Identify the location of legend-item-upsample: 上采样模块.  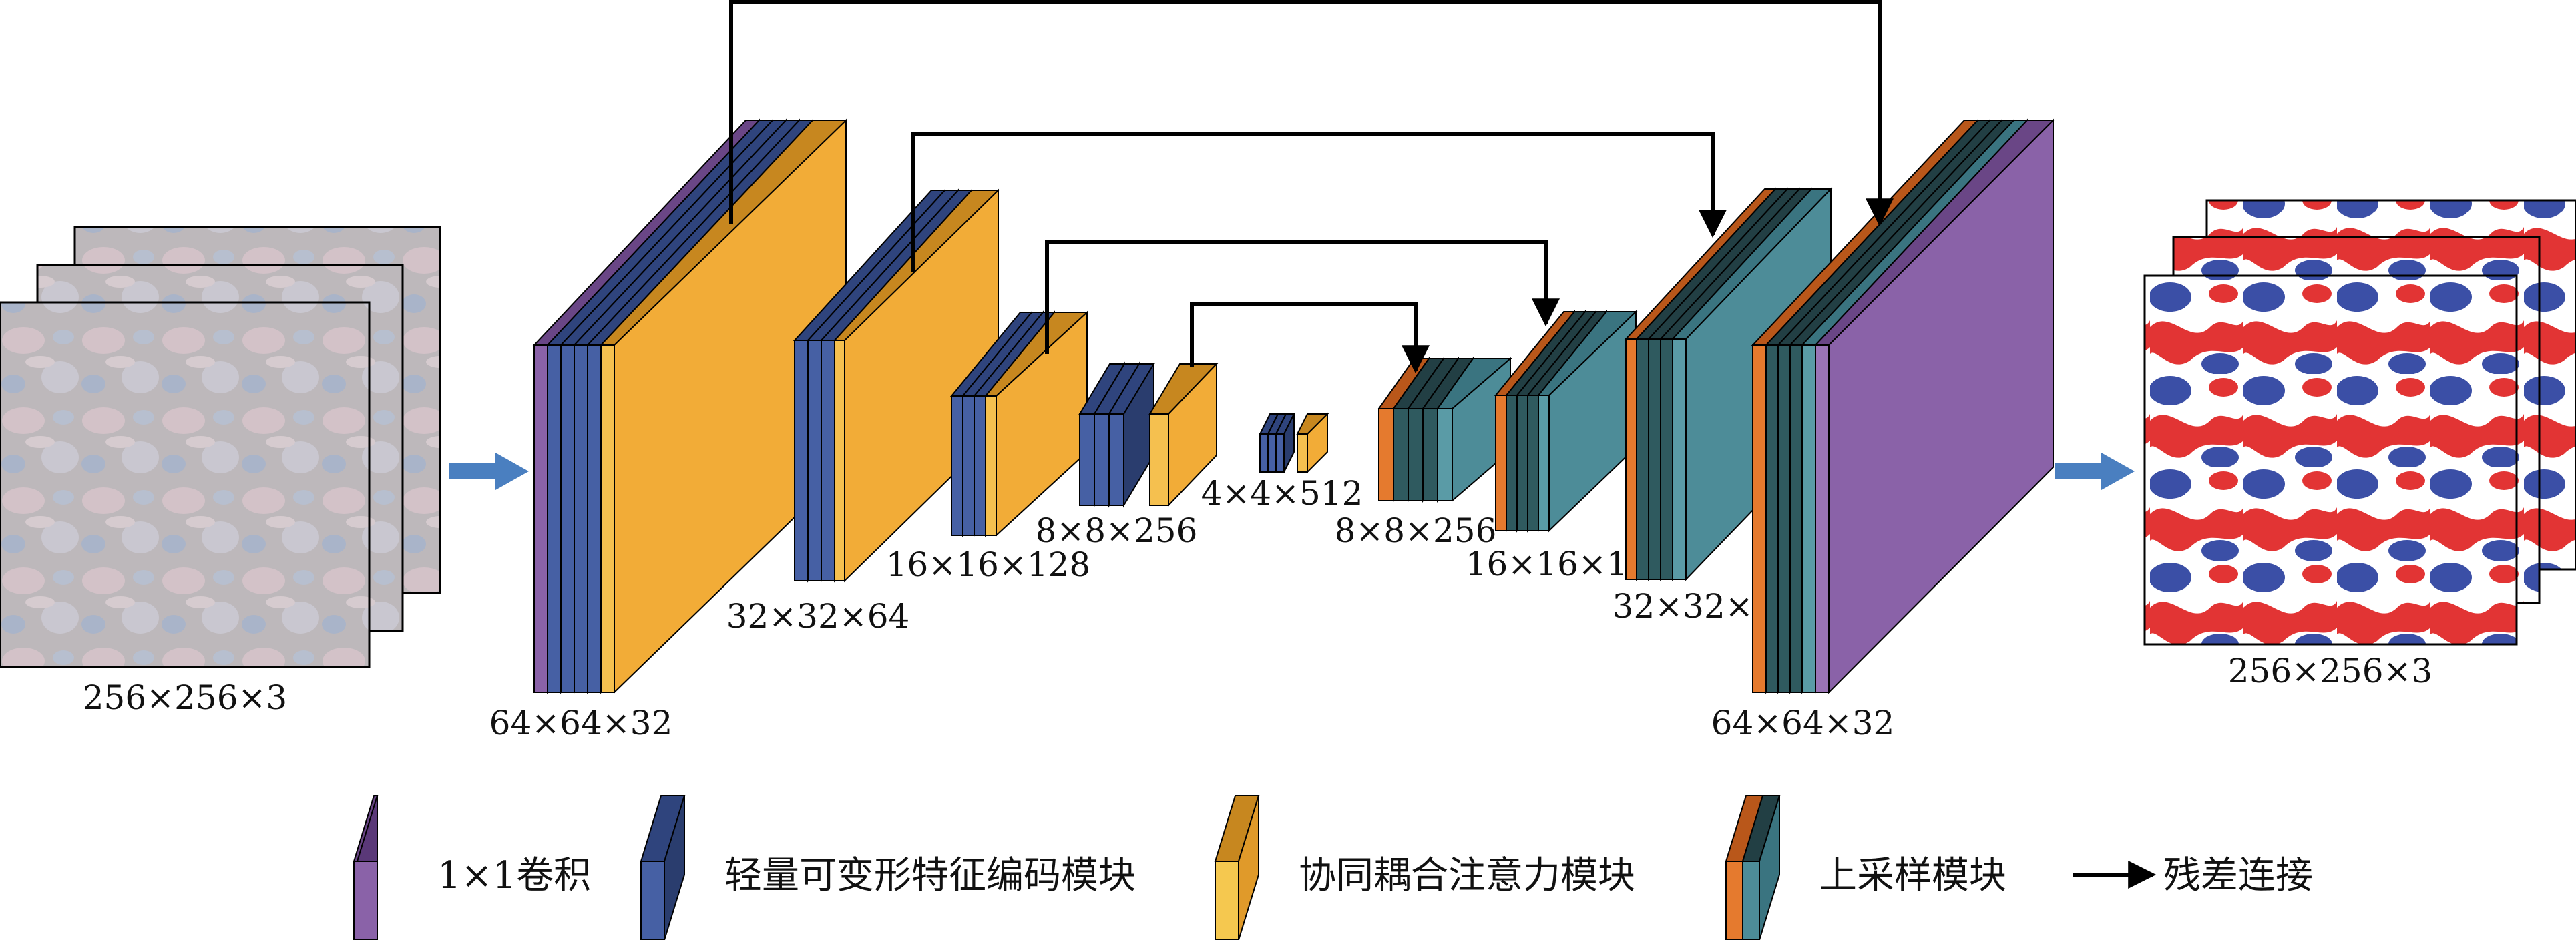
(1865, 867).